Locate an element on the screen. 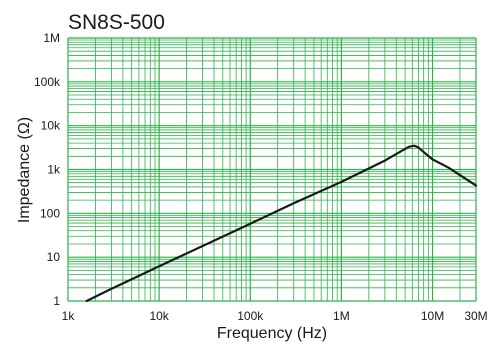 The width and height of the screenshot is (496, 347). y-tick-label: 1 is located at coordinates (56, 301).